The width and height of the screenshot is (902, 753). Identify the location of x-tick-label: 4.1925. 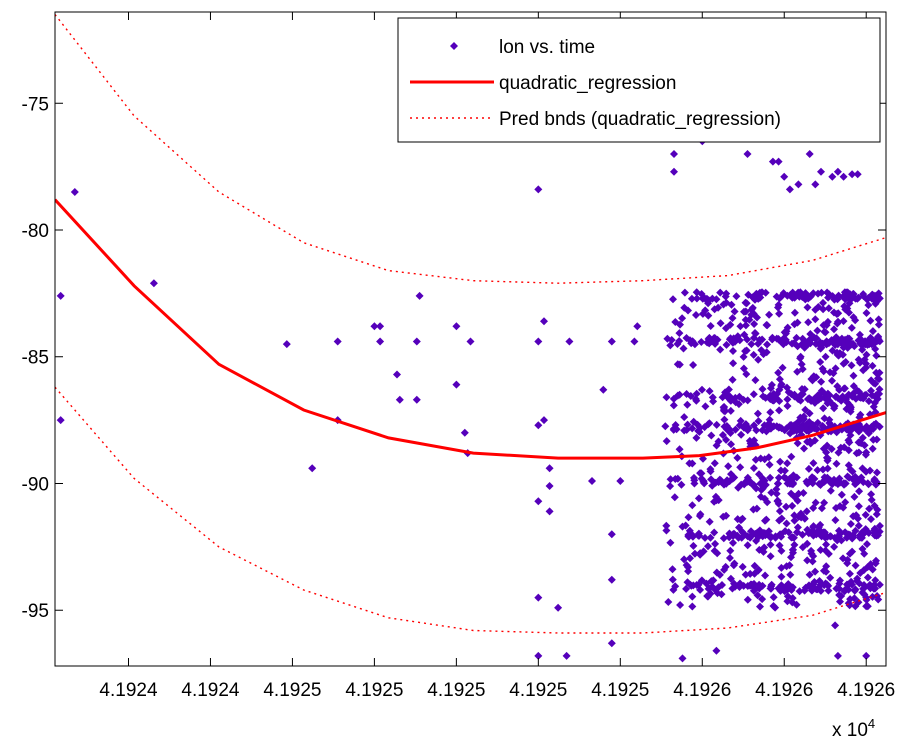
(620, 690).